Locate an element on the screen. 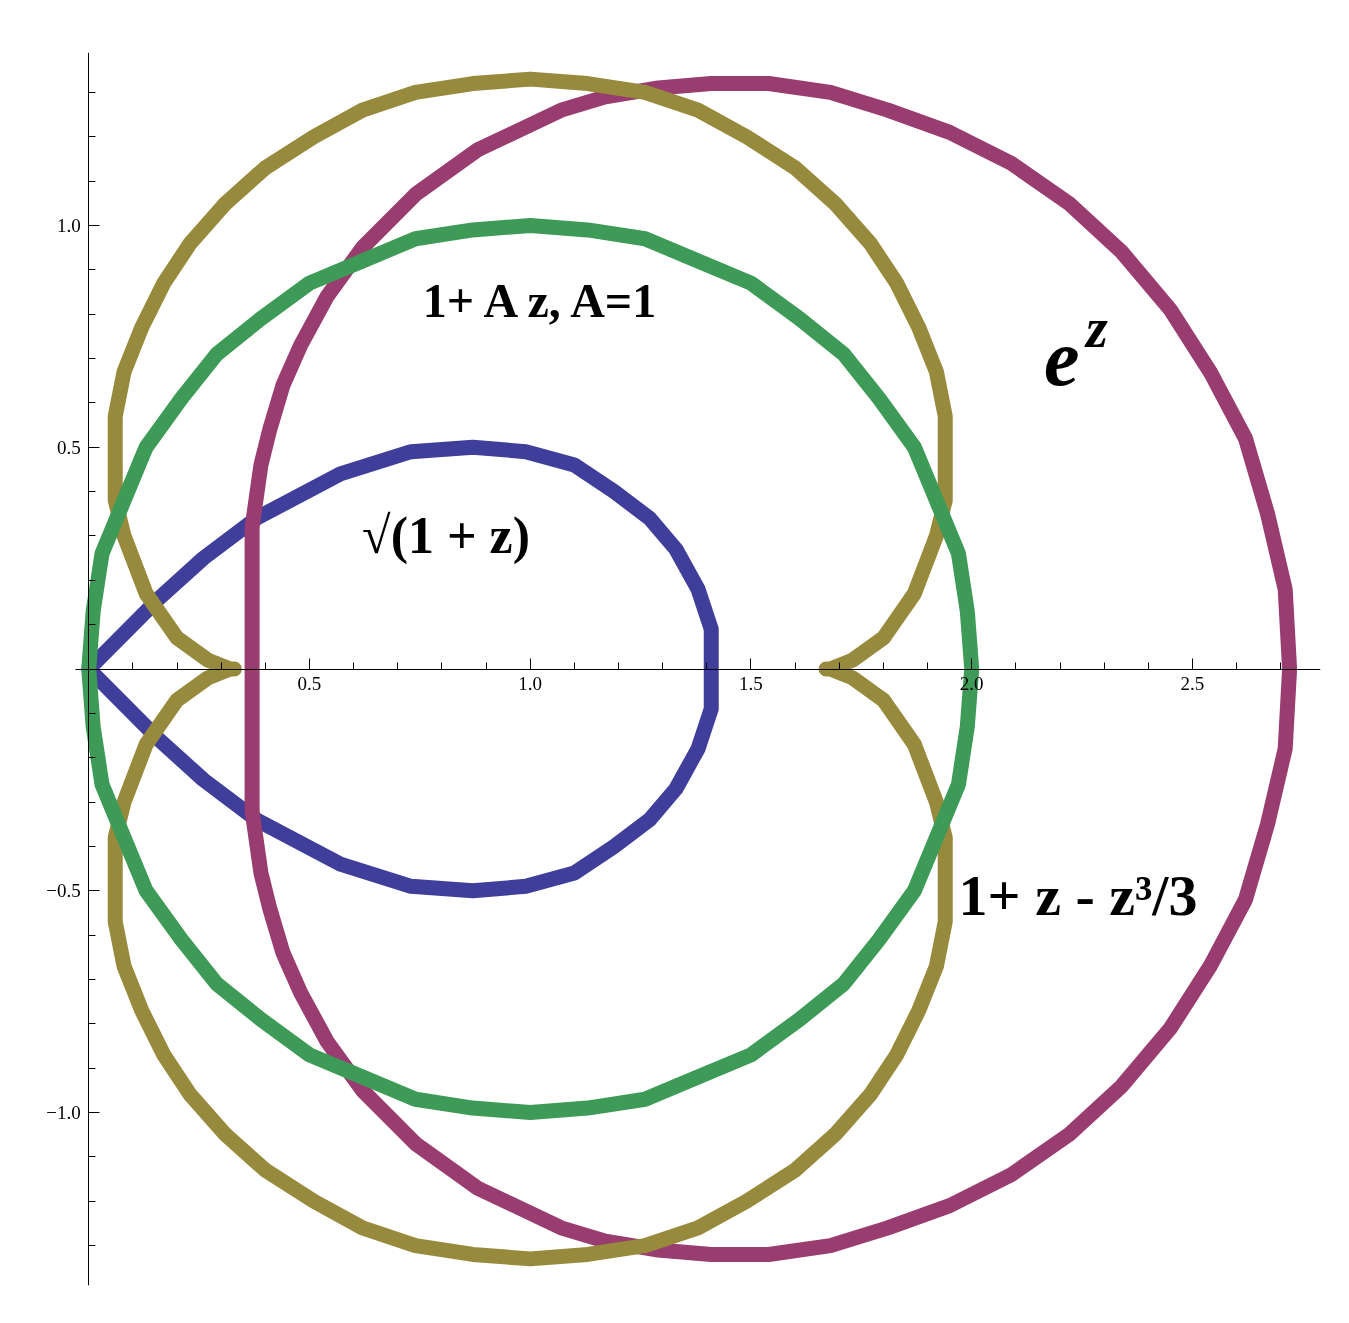  y-tick-label: −1.0 is located at coordinates (63, 1113).